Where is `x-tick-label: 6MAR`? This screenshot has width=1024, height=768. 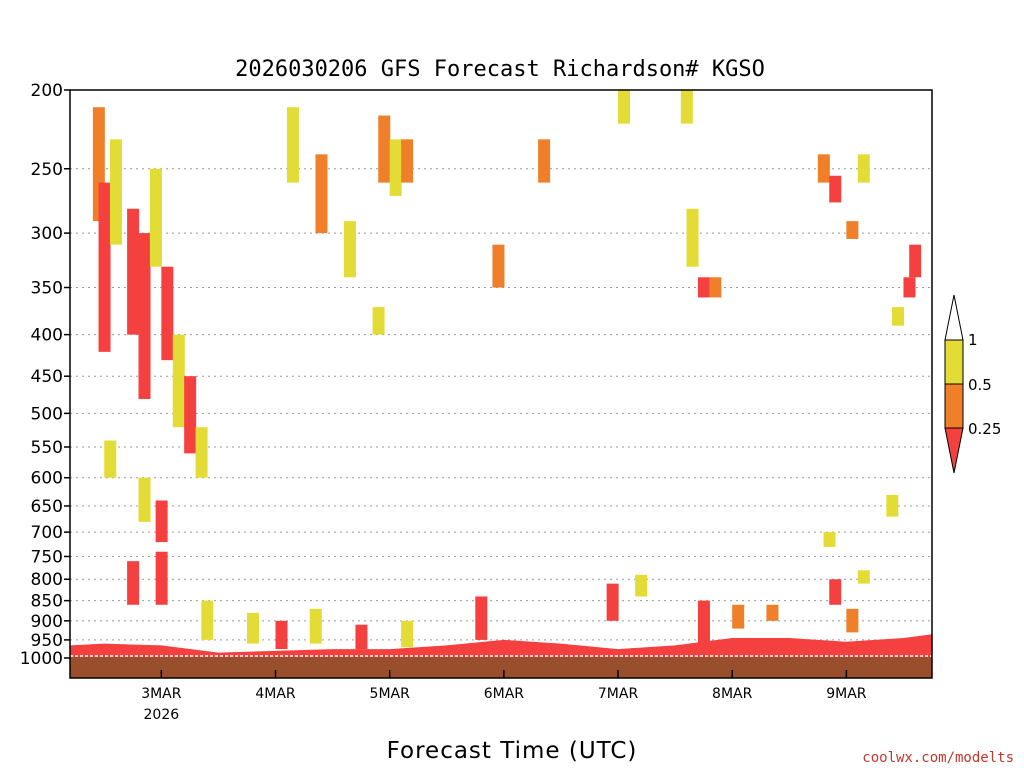
x-tick-label: 6MAR is located at coordinates (504, 694).